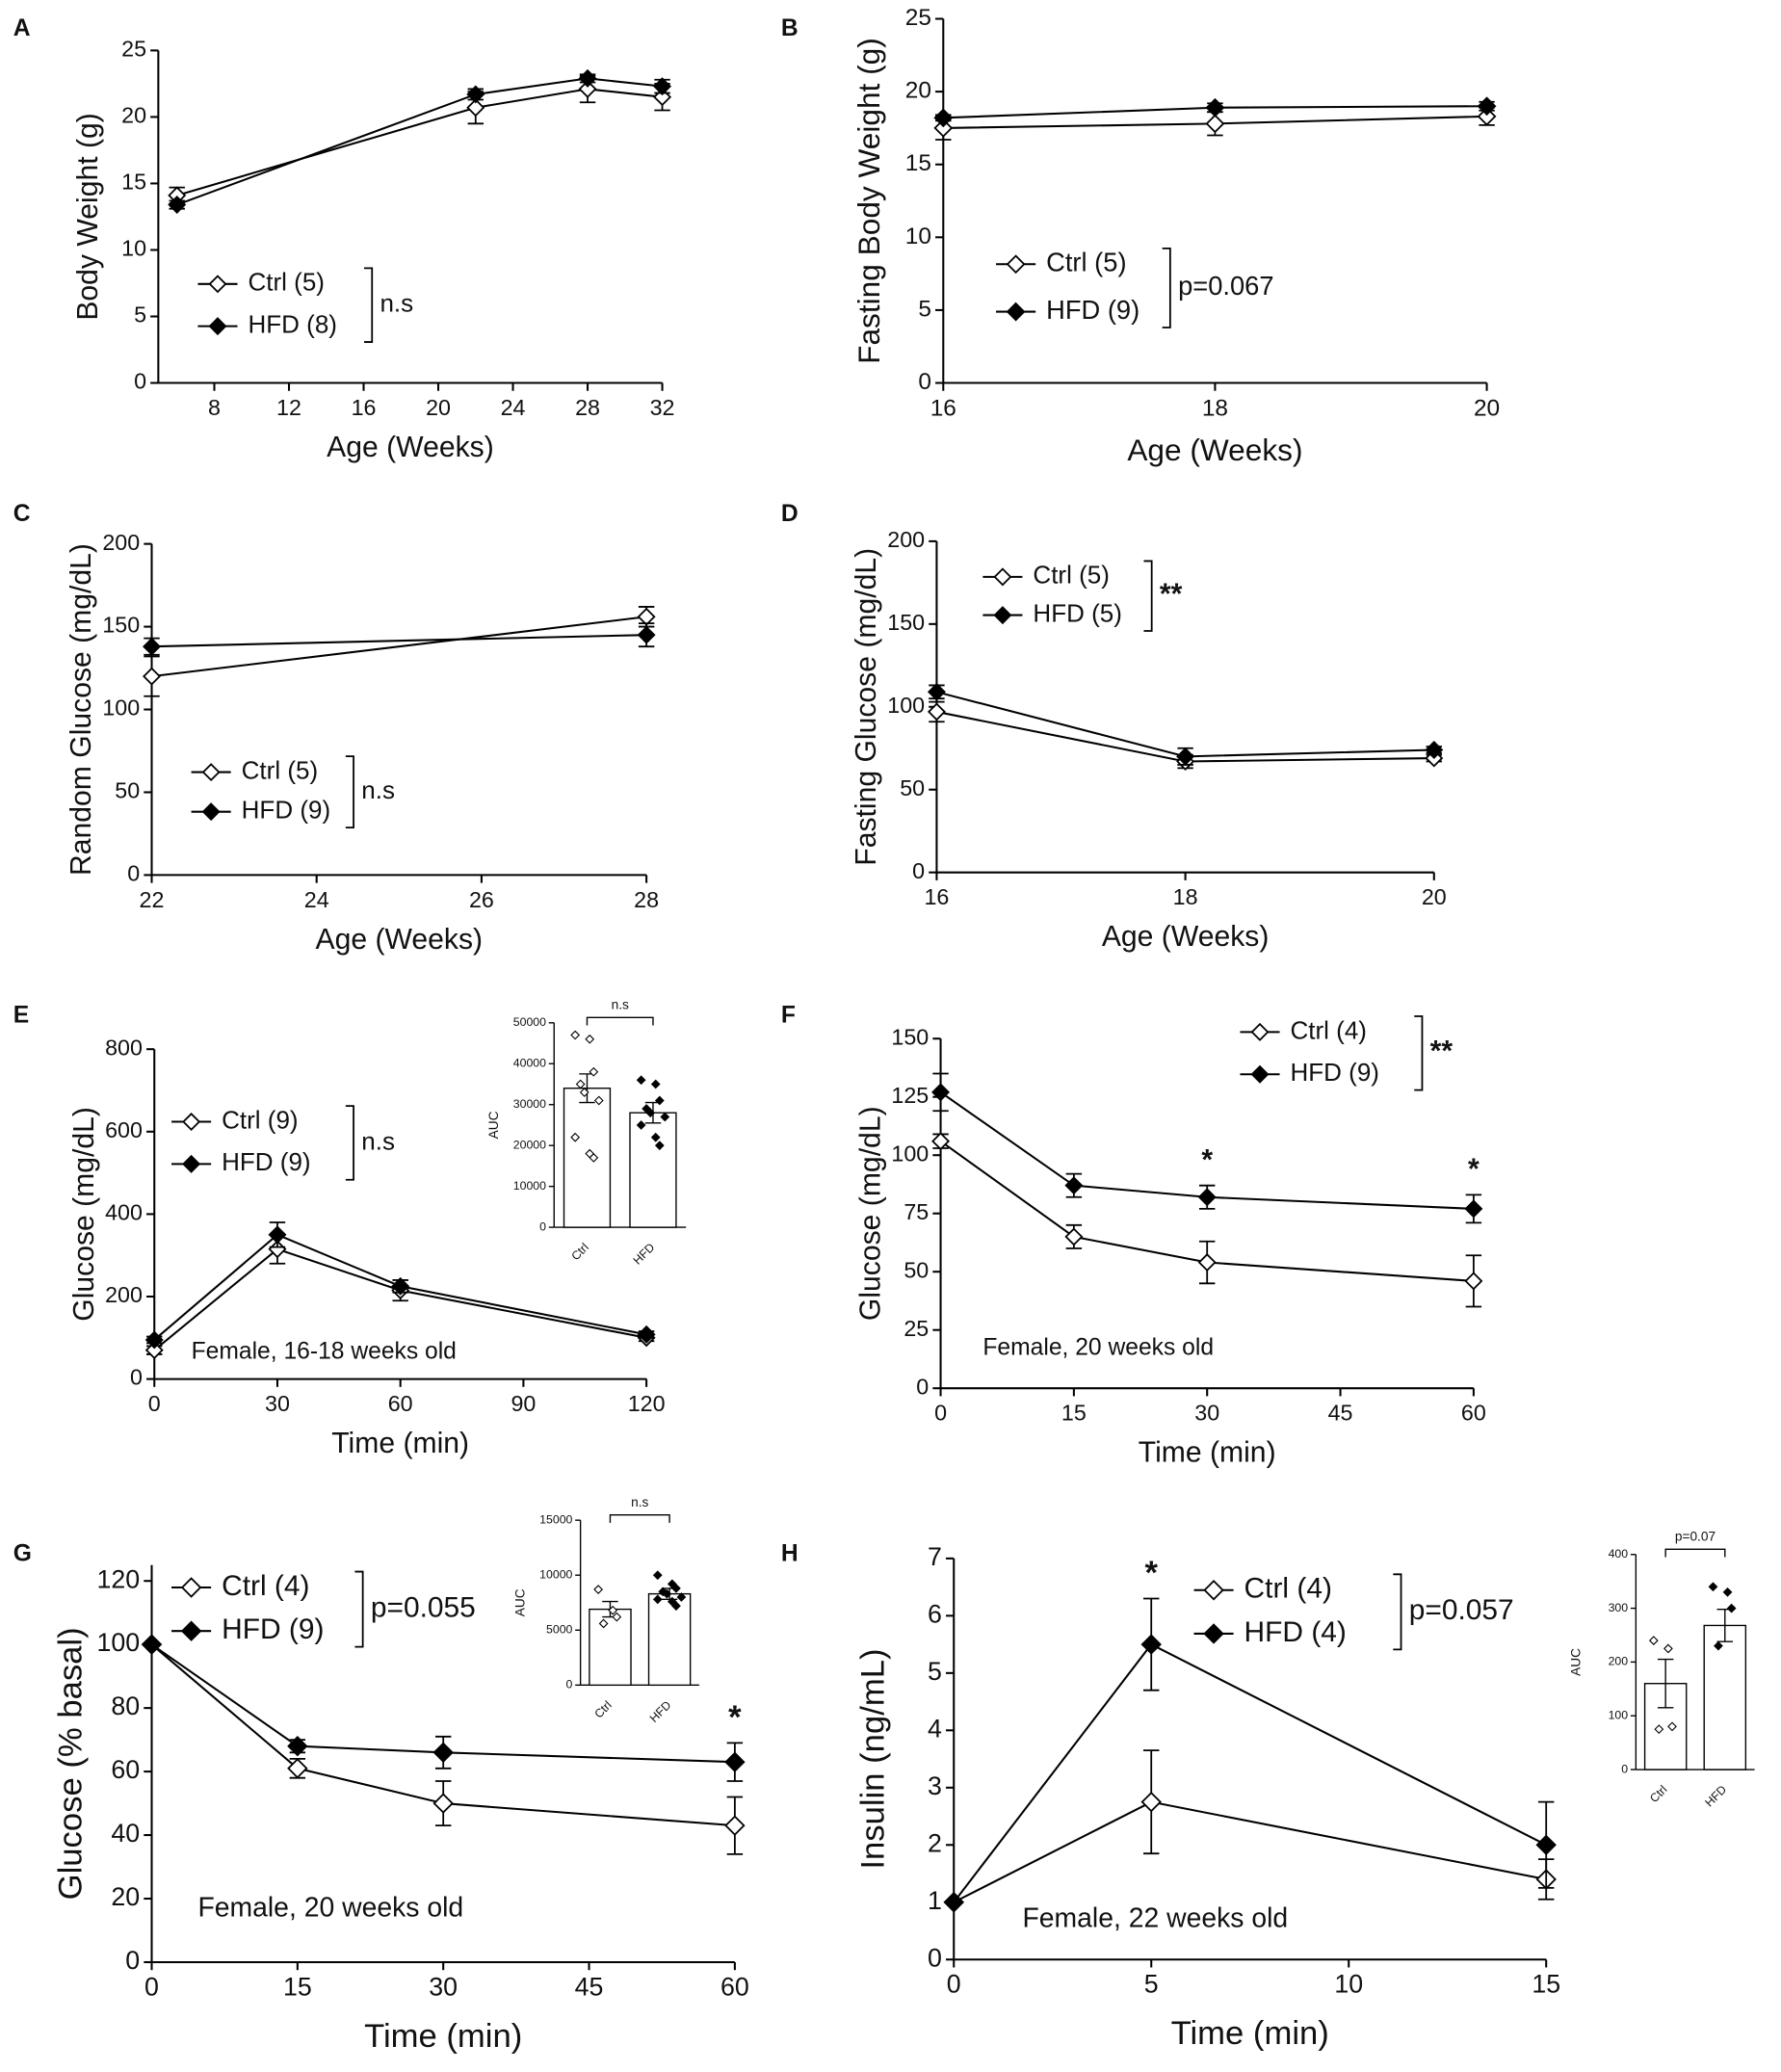  Describe the element at coordinates (647, 1403) in the screenshot. I see `x-tick-label: 120` at that location.